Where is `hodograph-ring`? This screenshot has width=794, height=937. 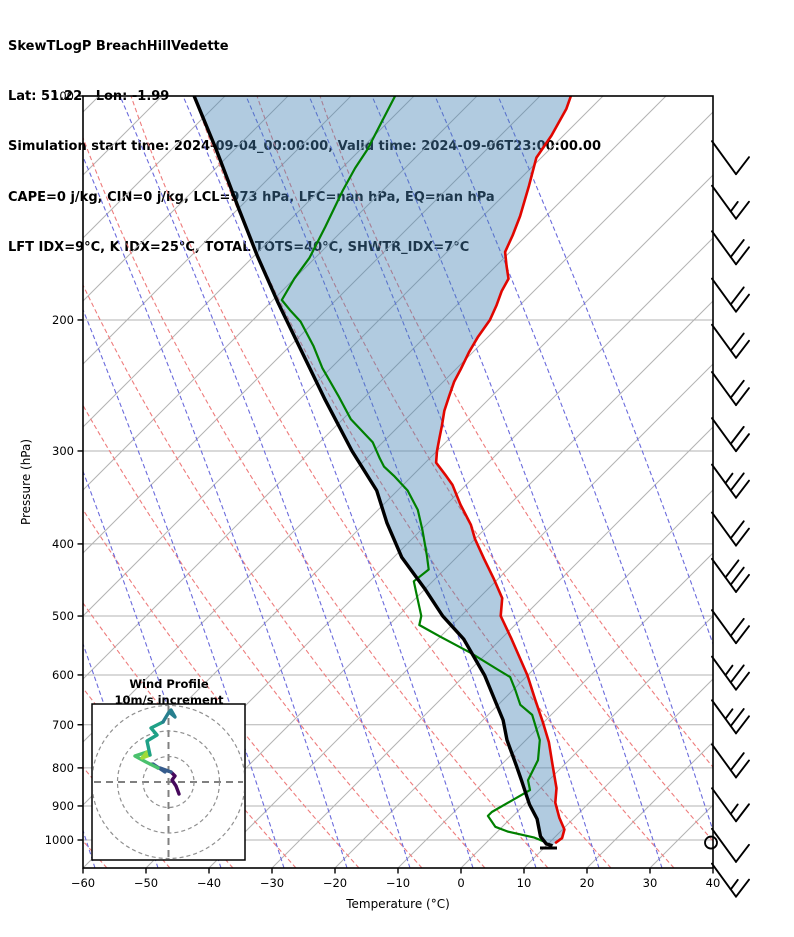
hodograph-ring is located at coordinates (168, 782).